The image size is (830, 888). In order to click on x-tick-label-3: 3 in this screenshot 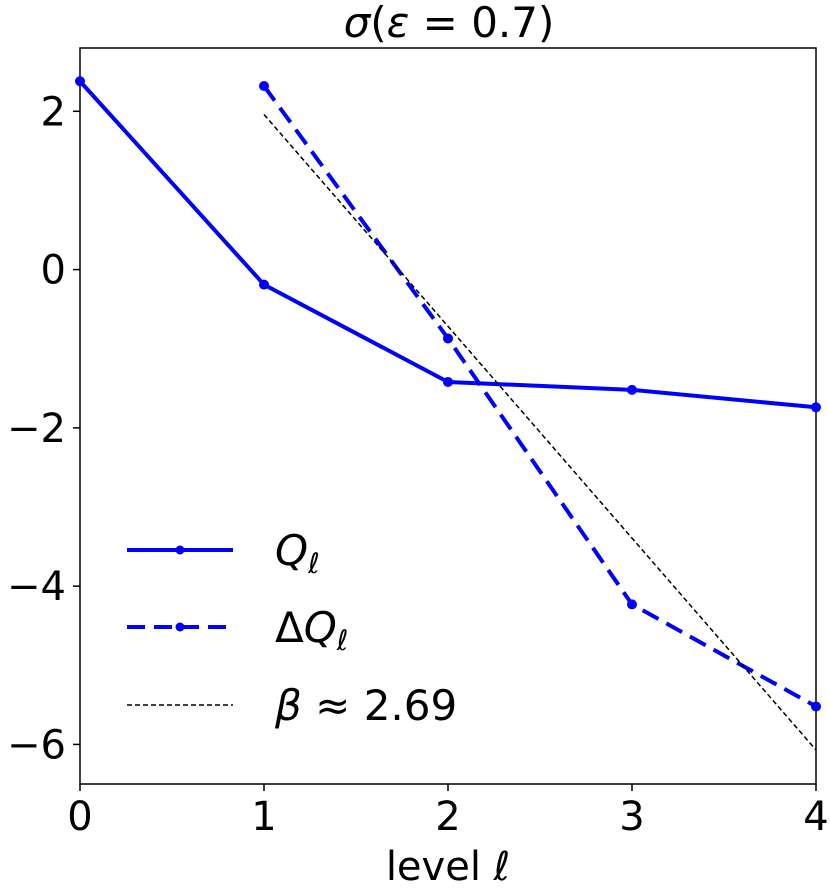, I will do `click(631, 817)`.